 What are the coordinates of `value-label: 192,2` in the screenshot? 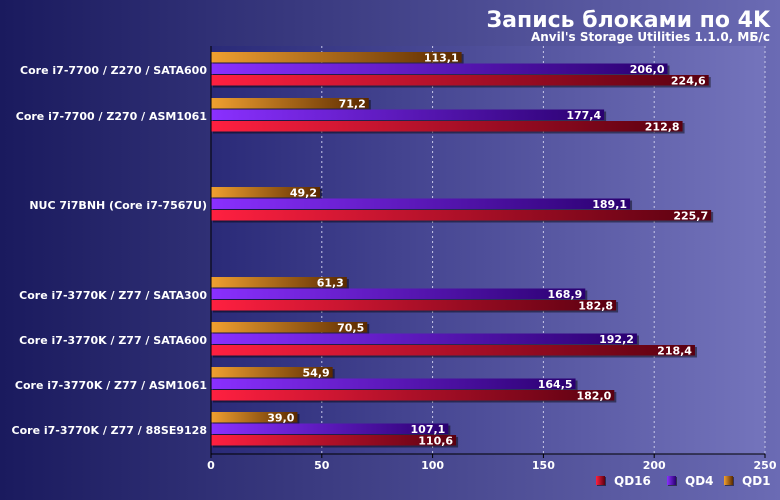 It's located at (616, 339).